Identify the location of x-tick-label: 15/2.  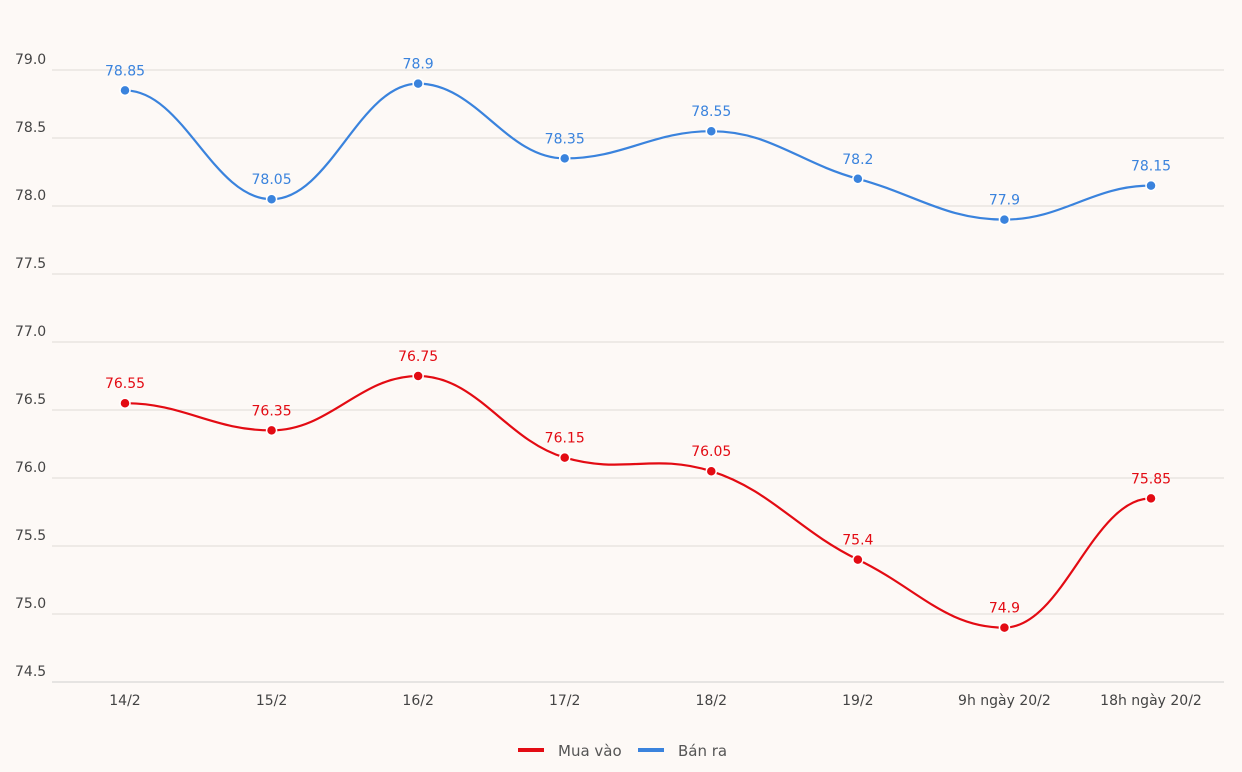
(271, 701).